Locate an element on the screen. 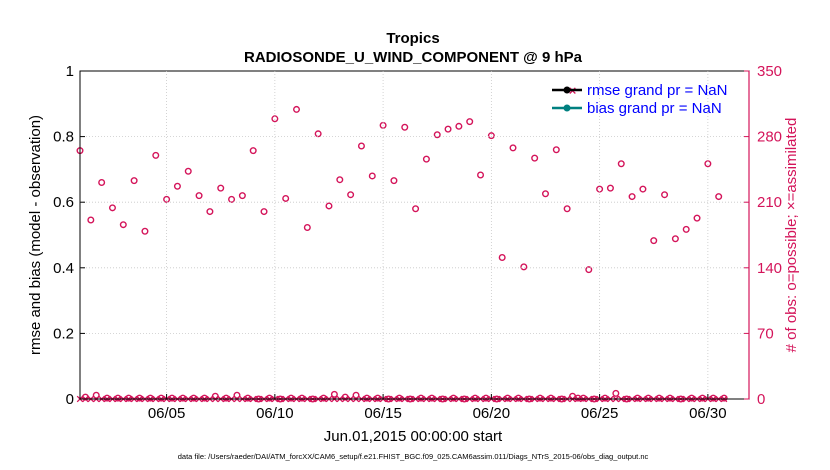 Image resolution: width=830 pixels, height=470 pixels. y-left-tick-label: 0.4 is located at coordinates (63, 268).